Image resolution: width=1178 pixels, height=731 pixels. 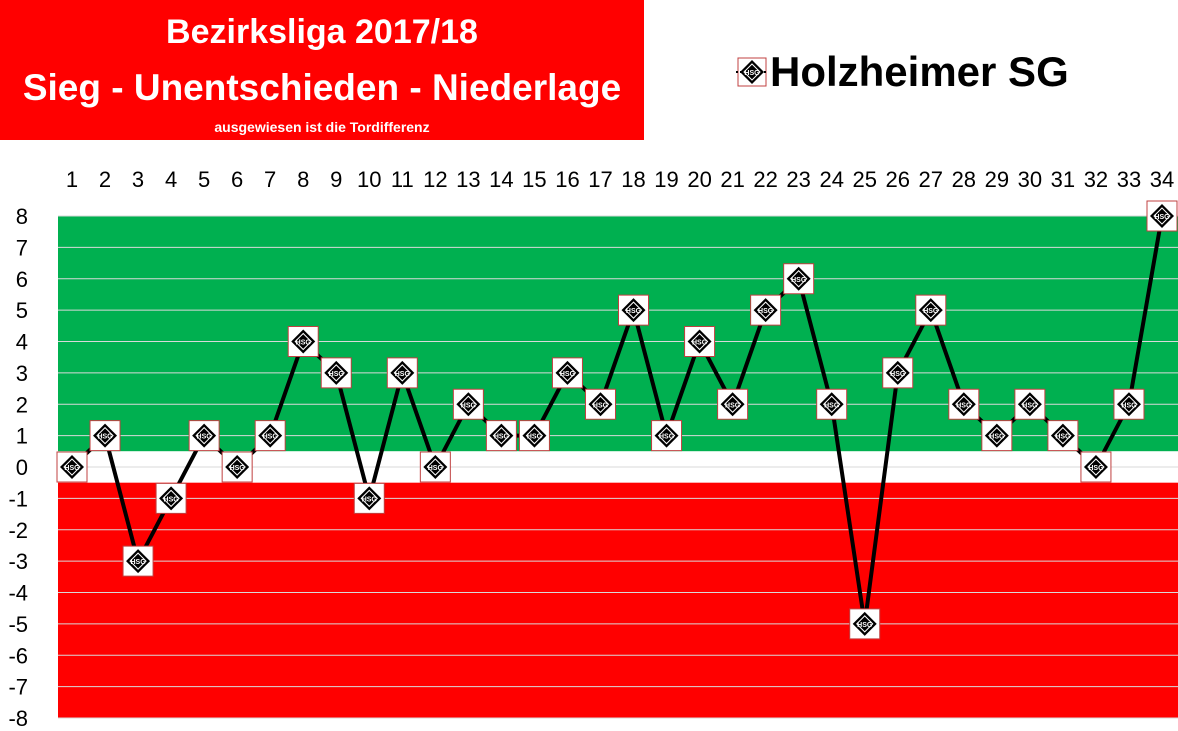 What do you see at coordinates (22, 467) in the screenshot?
I see `y-tick-label: 0` at bounding box center [22, 467].